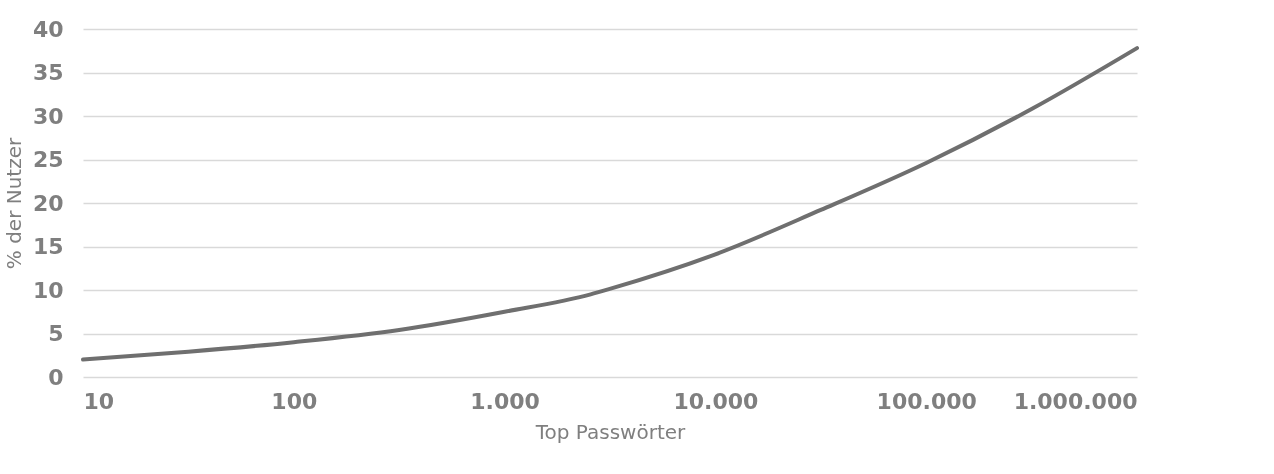 This screenshot has width=1274, height=474. I want to click on y-tick-label: 15, so click(48, 246).